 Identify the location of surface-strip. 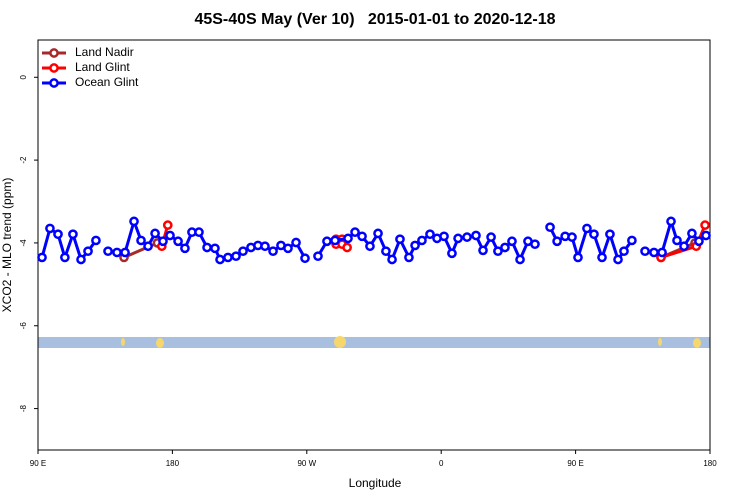
(374, 342).